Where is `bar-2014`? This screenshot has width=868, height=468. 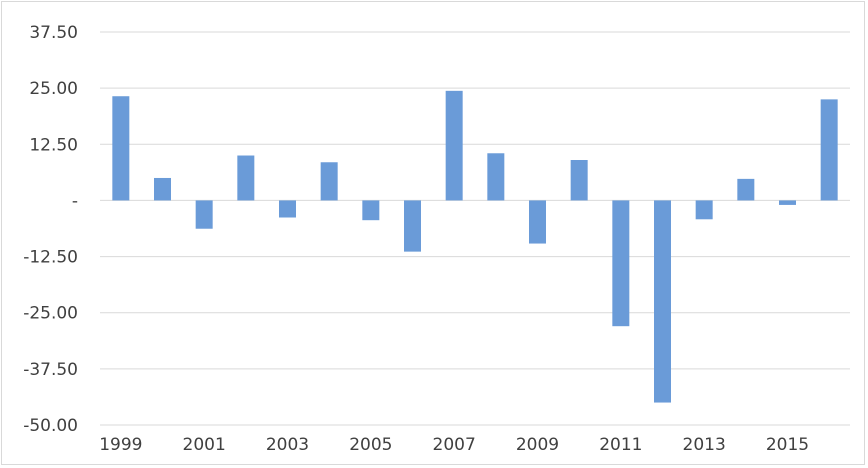 bar-2014 is located at coordinates (746, 189).